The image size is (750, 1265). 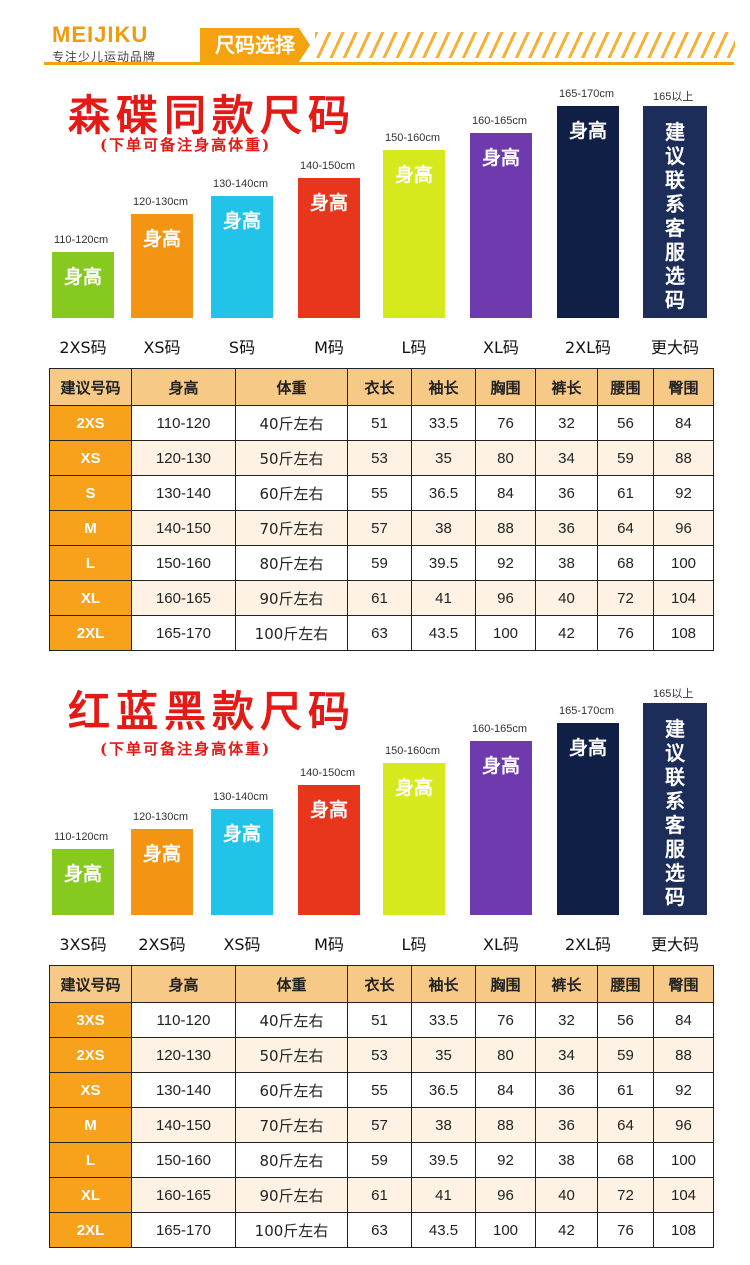 What do you see at coordinates (625, 423) in the screenshot?
I see `table-cell: 56` at bounding box center [625, 423].